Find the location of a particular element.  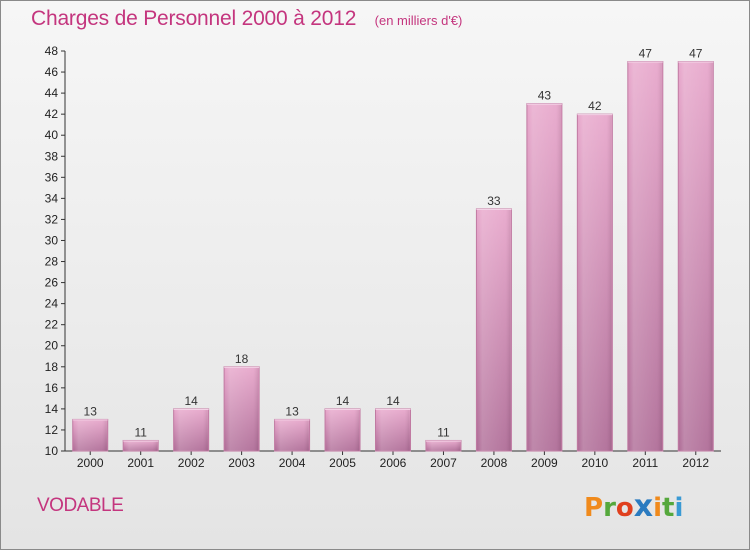

bar-2001: 11 is located at coordinates (140, 438).